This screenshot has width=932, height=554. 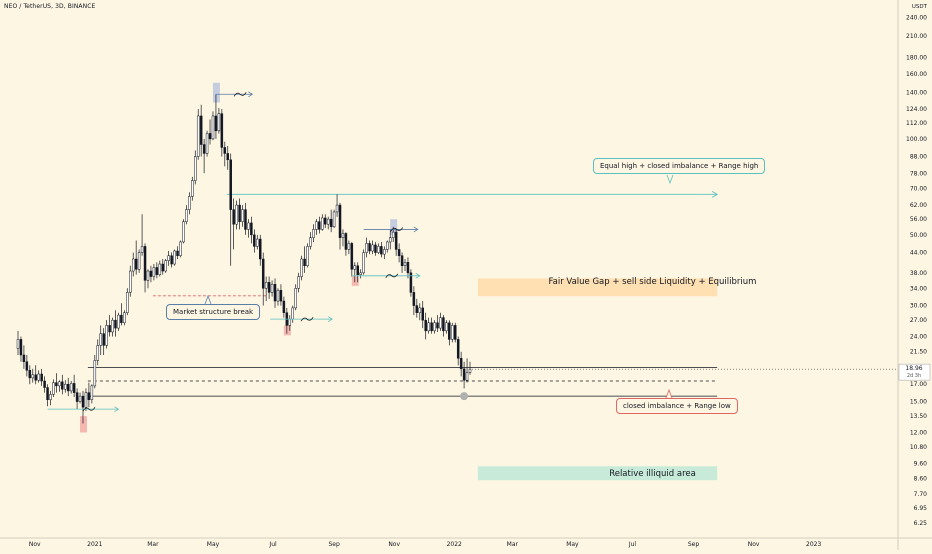 What do you see at coordinates (677, 406) in the screenshot?
I see `range-low-annotation: closed imbalance + Range low` at bounding box center [677, 406].